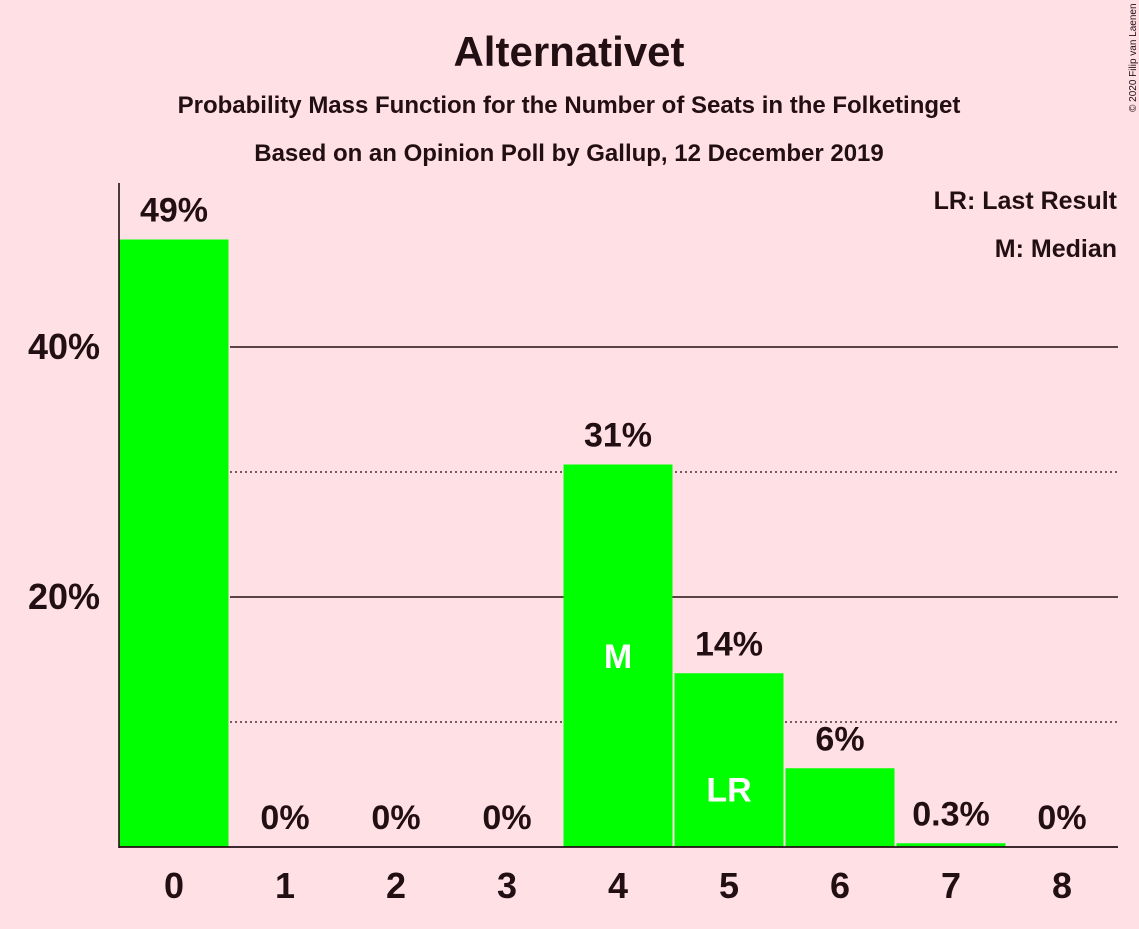 This screenshot has width=1139, height=929. Describe the element at coordinates (284, 818) in the screenshot. I see `value-label-1: 0%` at that location.